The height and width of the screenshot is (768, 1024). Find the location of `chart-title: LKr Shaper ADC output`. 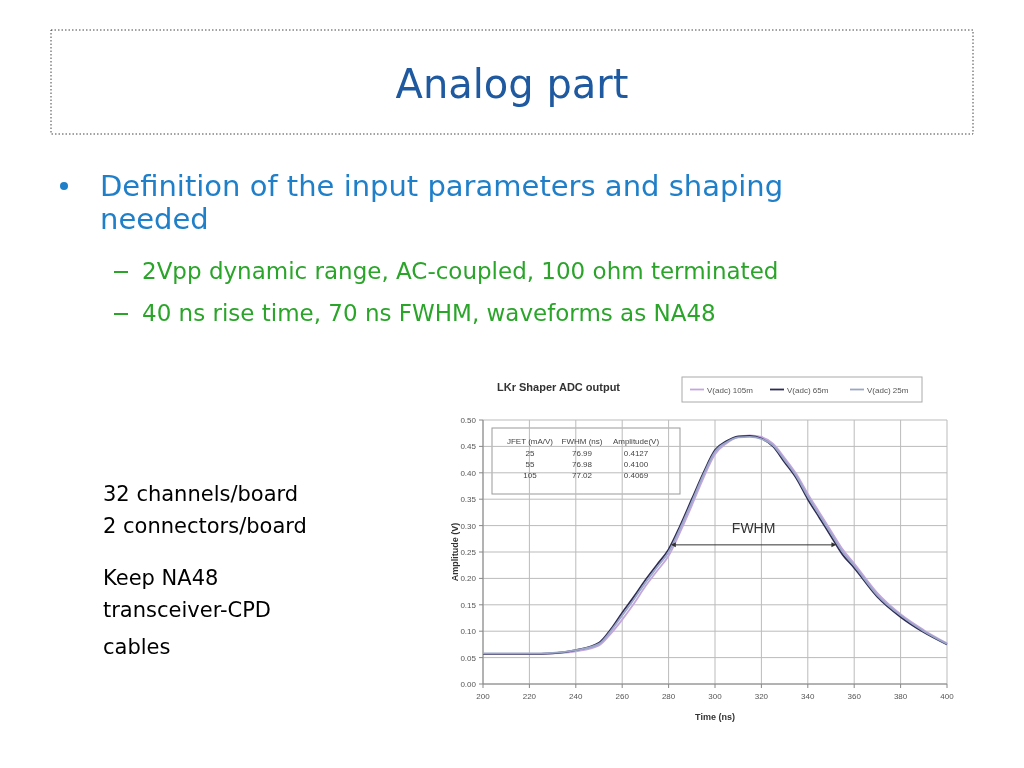

chart-title: LKr Shaper ADC output is located at coordinates (559, 387).